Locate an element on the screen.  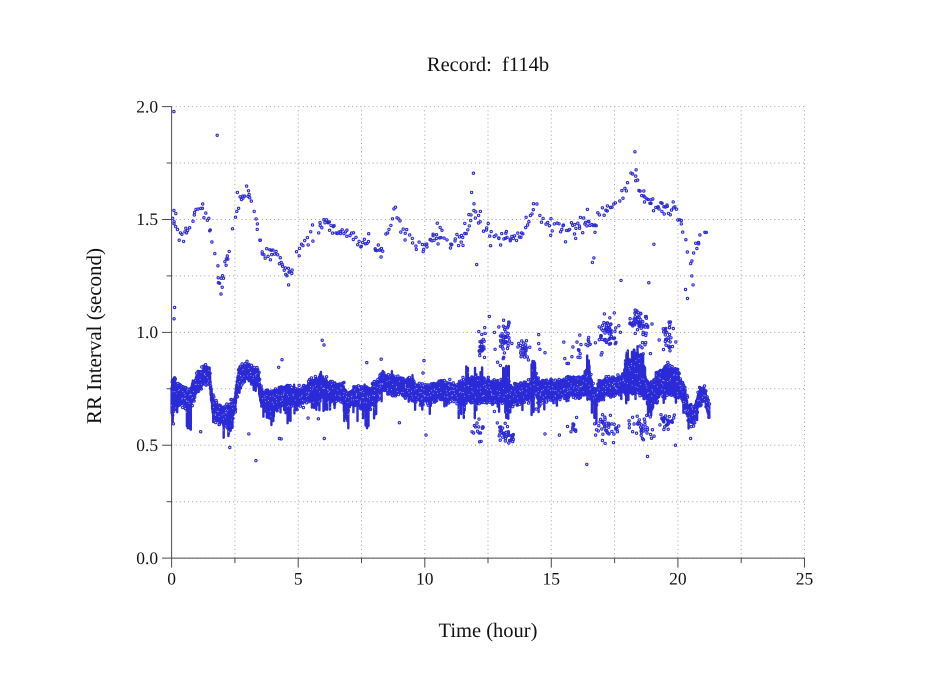
svg-text: Time (hour) is located at coordinates (488, 631).